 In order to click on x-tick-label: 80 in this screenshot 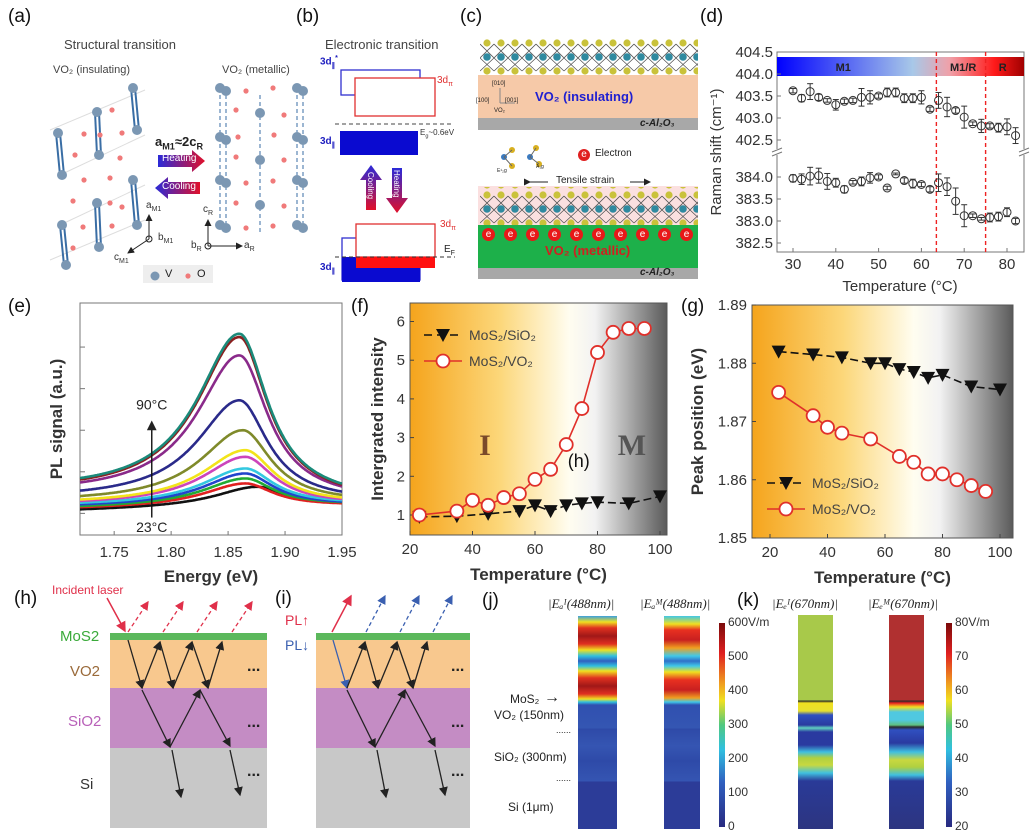, I will do `click(942, 552)`.